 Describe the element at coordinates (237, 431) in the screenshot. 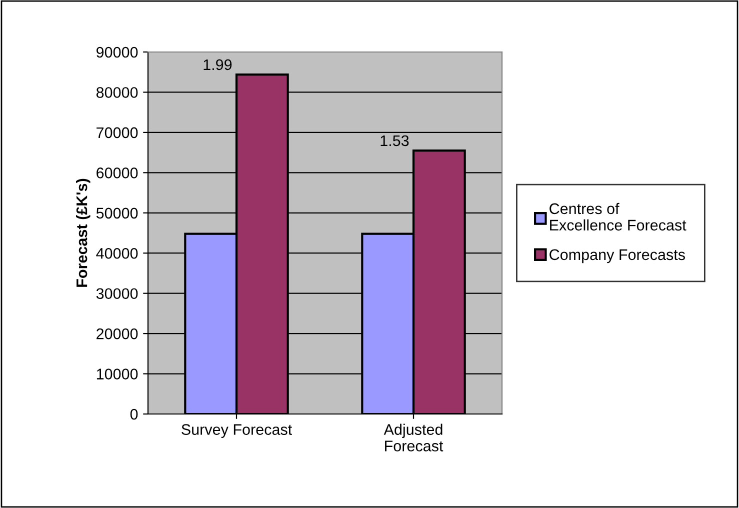

I see `x-tick-label: Survey Forecast` at that location.